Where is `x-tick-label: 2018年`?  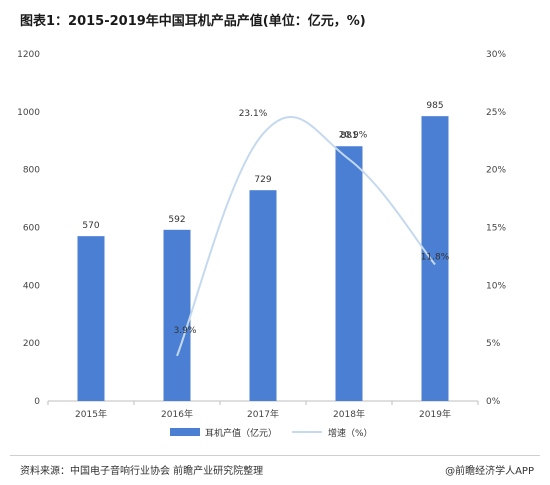 x-tick-label: 2018年 is located at coordinates (349, 414).